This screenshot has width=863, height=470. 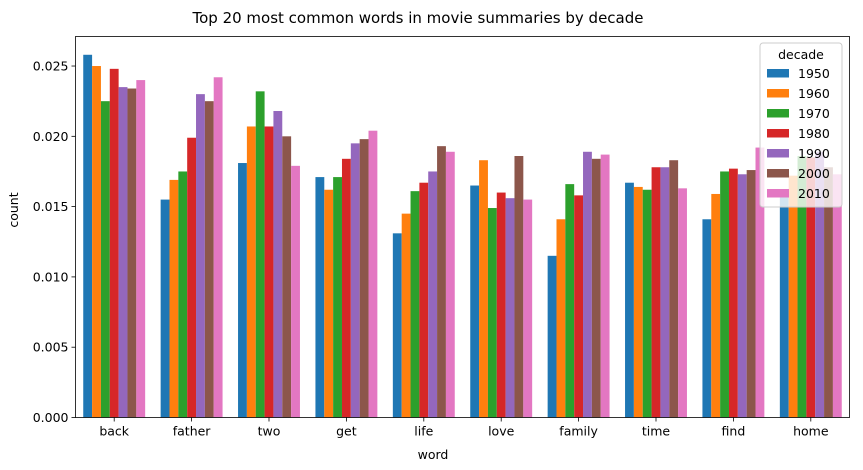 What do you see at coordinates (778, 193) in the screenshot?
I see `legend-swatch-2010` at bounding box center [778, 193].